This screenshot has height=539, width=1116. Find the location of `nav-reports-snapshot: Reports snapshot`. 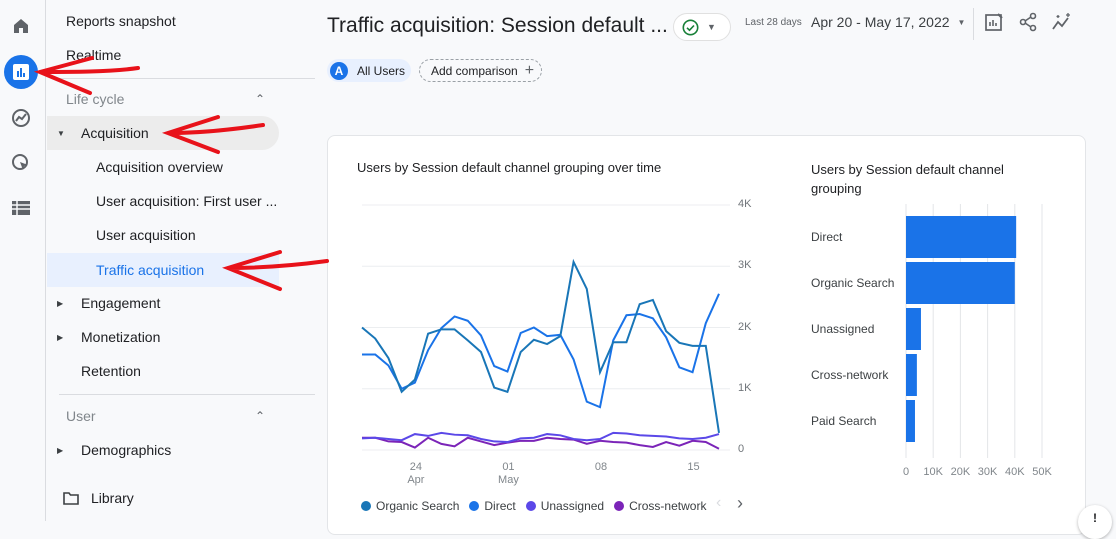

nav-reports-snapshot: Reports snapshot is located at coordinates (121, 21).